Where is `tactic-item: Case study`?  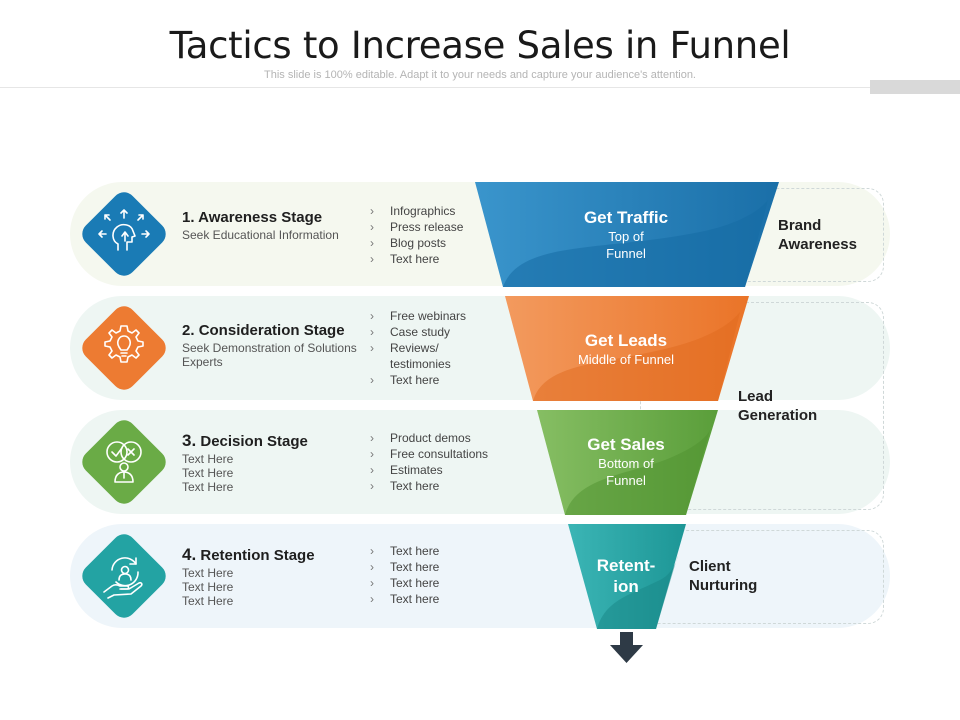
tactic-item: Case study is located at coordinates (418, 332).